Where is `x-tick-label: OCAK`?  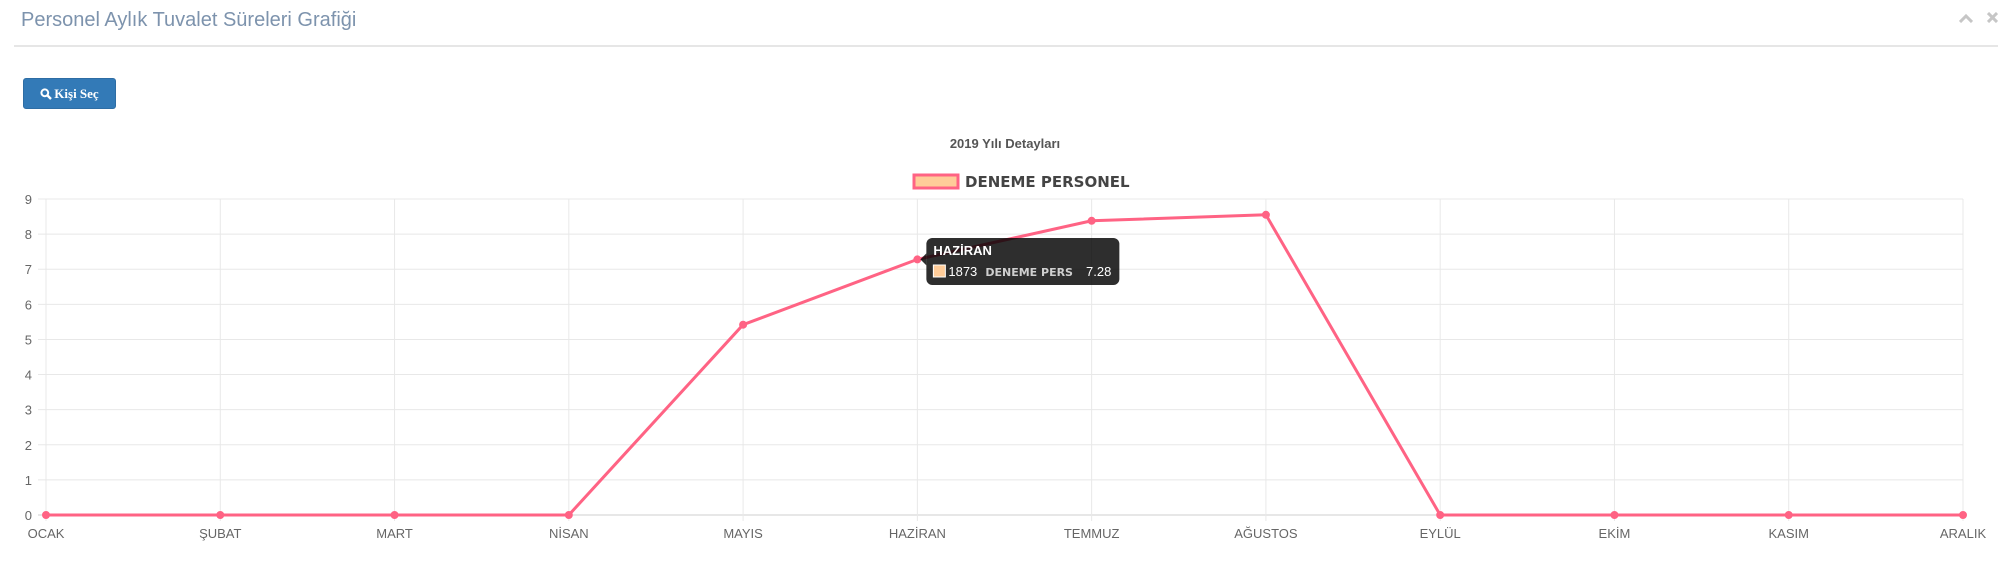
x-tick-label: OCAK is located at coordinates (46, 533).